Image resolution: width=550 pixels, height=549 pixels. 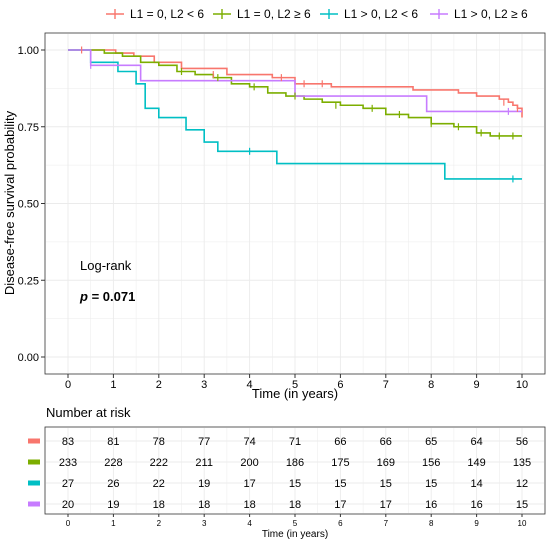 What do you see at coordinates (159, 442) in the screenshot?
I see `risk-cell: 78` at bounding box center [159, 442].